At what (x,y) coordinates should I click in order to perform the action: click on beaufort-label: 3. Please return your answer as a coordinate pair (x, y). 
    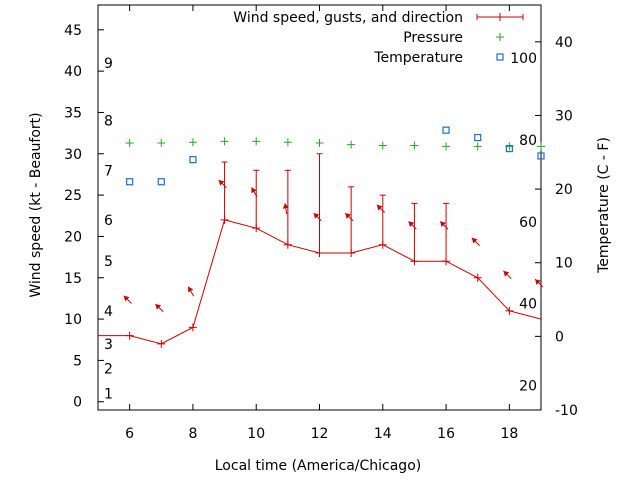
    Looking at the image, I should click on (108, 345).